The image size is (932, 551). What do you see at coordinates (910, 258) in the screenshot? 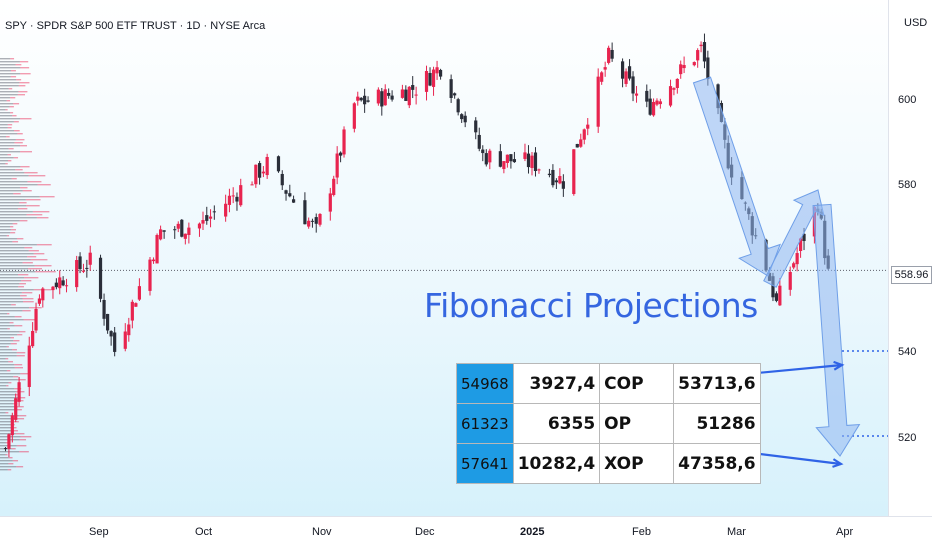
I see `price-axis` at bounding box center [910, 258].